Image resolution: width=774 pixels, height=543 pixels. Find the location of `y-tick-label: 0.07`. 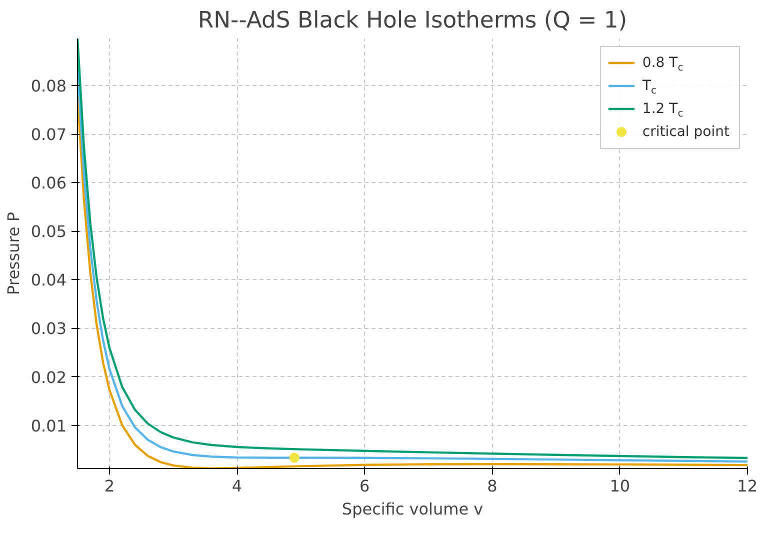

y-tick-label: 0.07 is located at coordinates (48, 134).